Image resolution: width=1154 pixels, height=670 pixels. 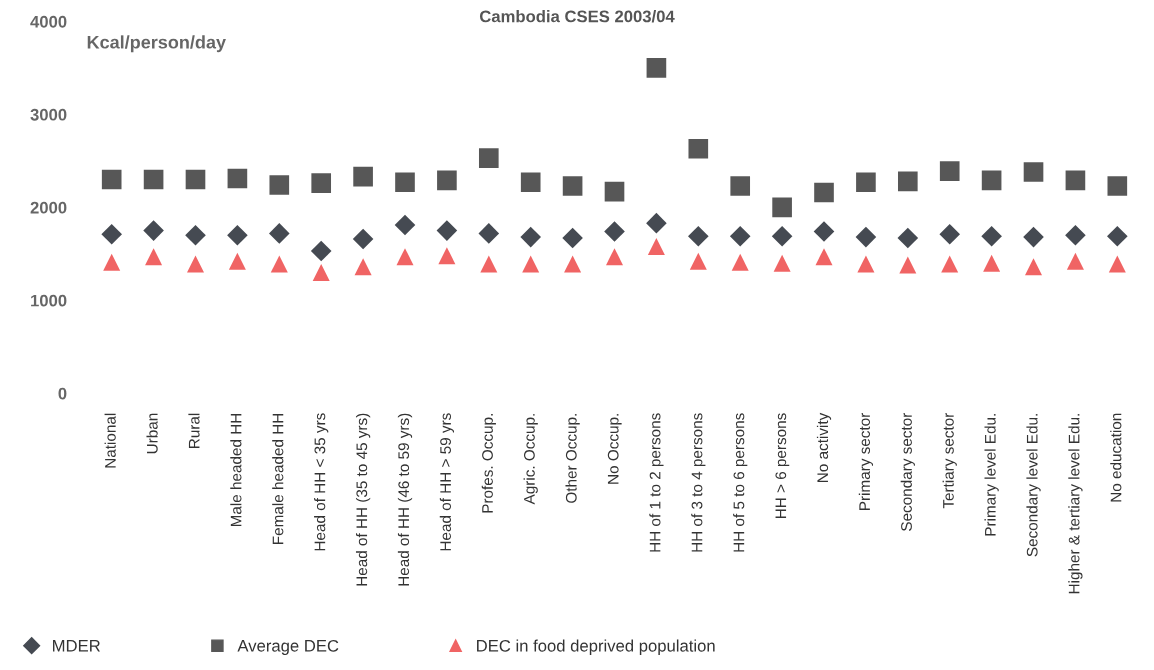 I want to click on x-tick-label: Female headed HH, so click(x=278, y=478).